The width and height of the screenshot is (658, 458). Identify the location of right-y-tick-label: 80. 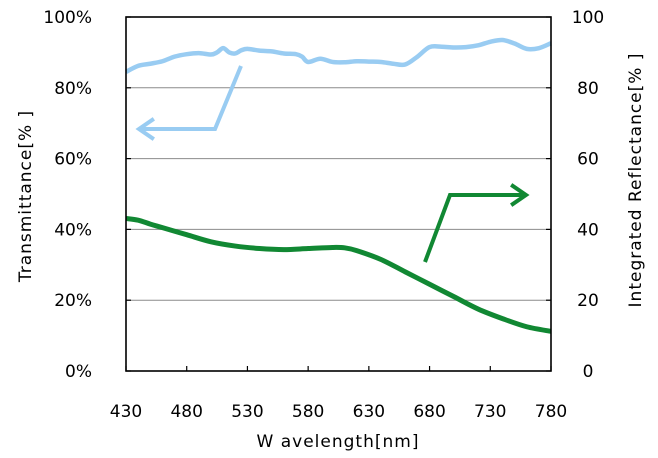
(588, 89).